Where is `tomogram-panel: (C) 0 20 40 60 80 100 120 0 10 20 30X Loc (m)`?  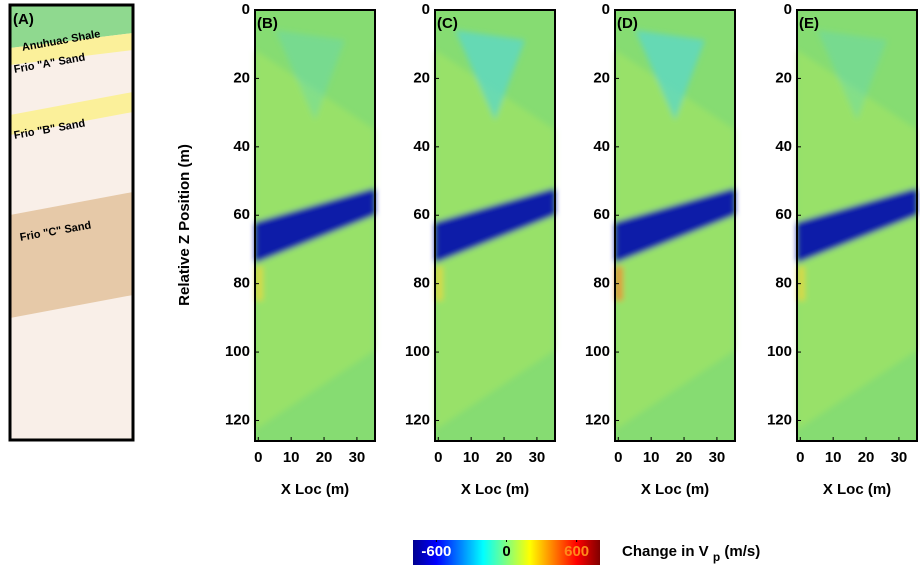 tomogram-panel: (C) 0 20 40 60 80 100 120 0 10 20 30X Loc (m) is located at coordinates (480, 249).